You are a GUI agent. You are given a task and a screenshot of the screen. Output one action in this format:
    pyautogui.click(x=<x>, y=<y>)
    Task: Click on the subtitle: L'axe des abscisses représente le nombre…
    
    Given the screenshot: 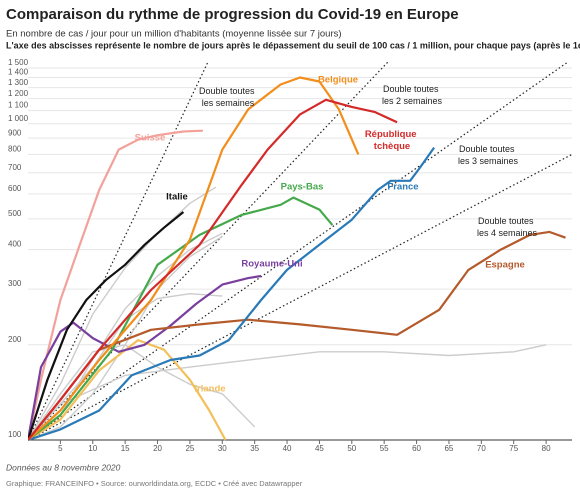 What is the action you would take?
    pyautogui.click(x=293, y=45)
    